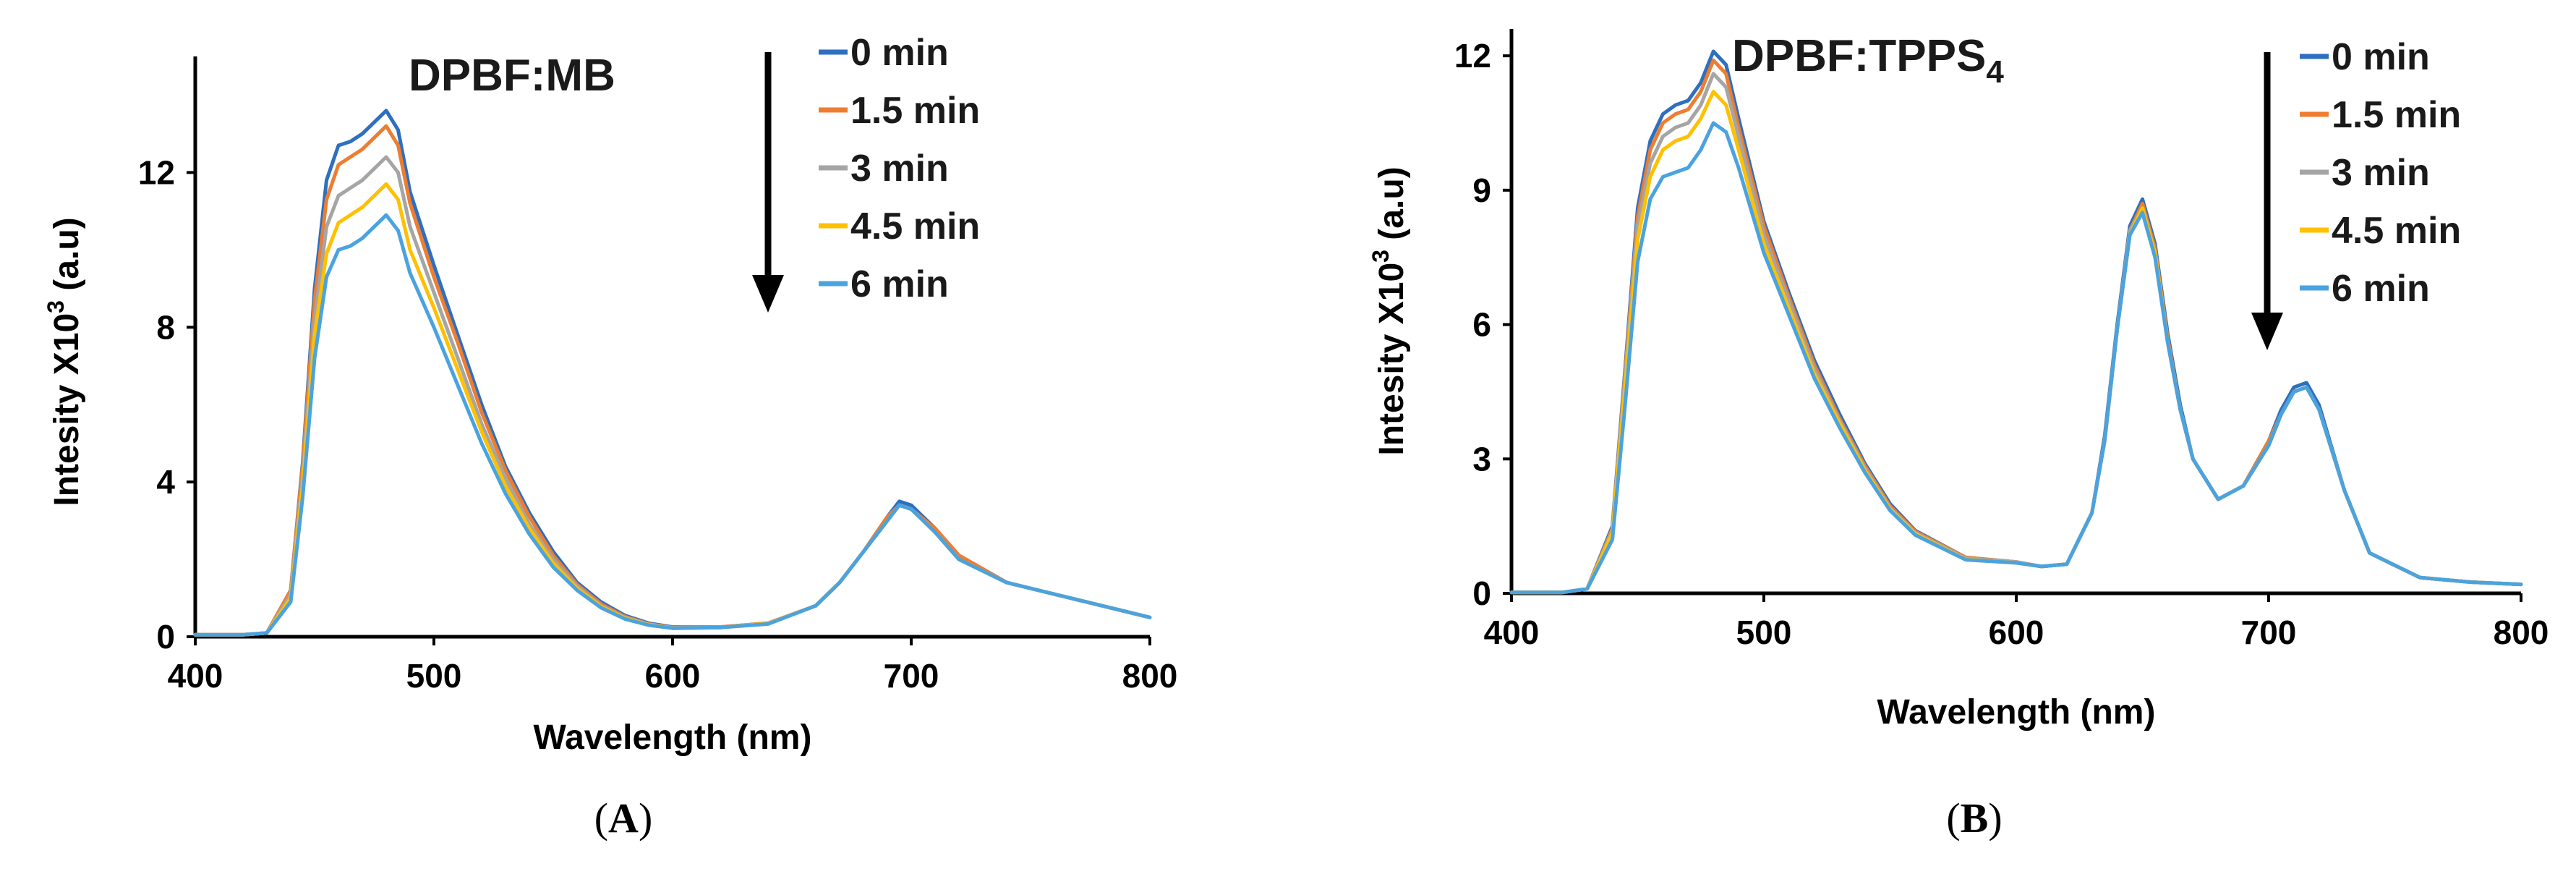 The width and height of the screenshot is (2576, 869). Describe the element at coordinates (1974, 818) in the screenshot. I see `panel-label-b: (B)` at that location.